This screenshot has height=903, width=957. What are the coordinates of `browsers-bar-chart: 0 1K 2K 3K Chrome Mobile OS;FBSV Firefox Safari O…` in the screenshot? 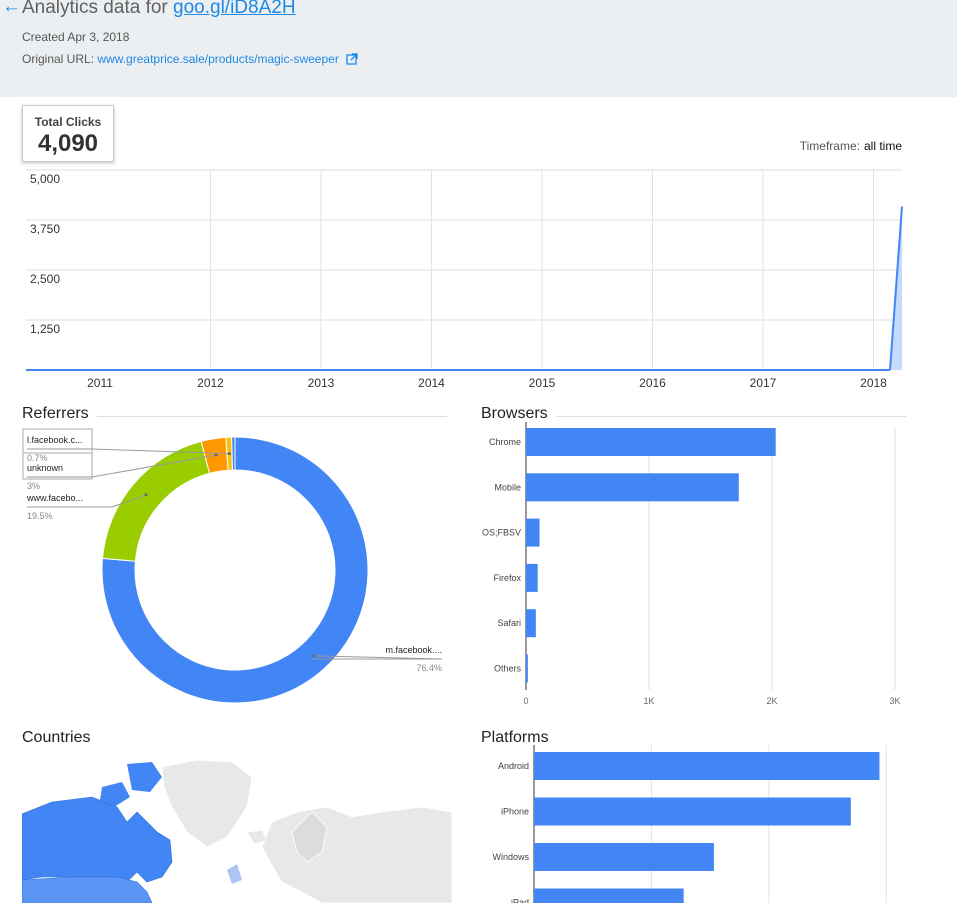 It's located at (691, 564).